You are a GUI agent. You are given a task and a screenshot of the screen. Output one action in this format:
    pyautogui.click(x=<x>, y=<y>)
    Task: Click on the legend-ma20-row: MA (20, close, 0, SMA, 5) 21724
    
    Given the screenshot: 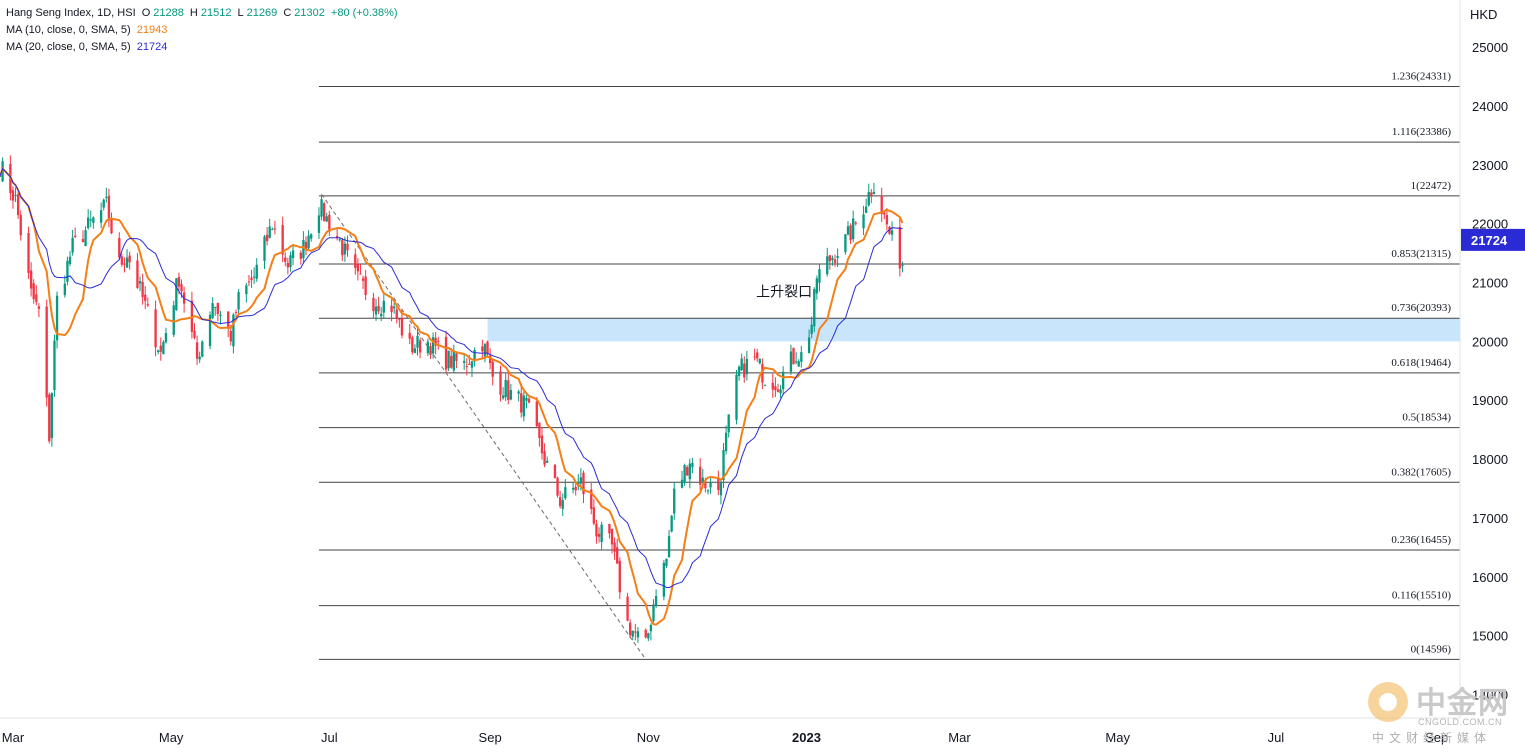 What is the action you would take?
    pyautogui.click(x=203, y=47)
    